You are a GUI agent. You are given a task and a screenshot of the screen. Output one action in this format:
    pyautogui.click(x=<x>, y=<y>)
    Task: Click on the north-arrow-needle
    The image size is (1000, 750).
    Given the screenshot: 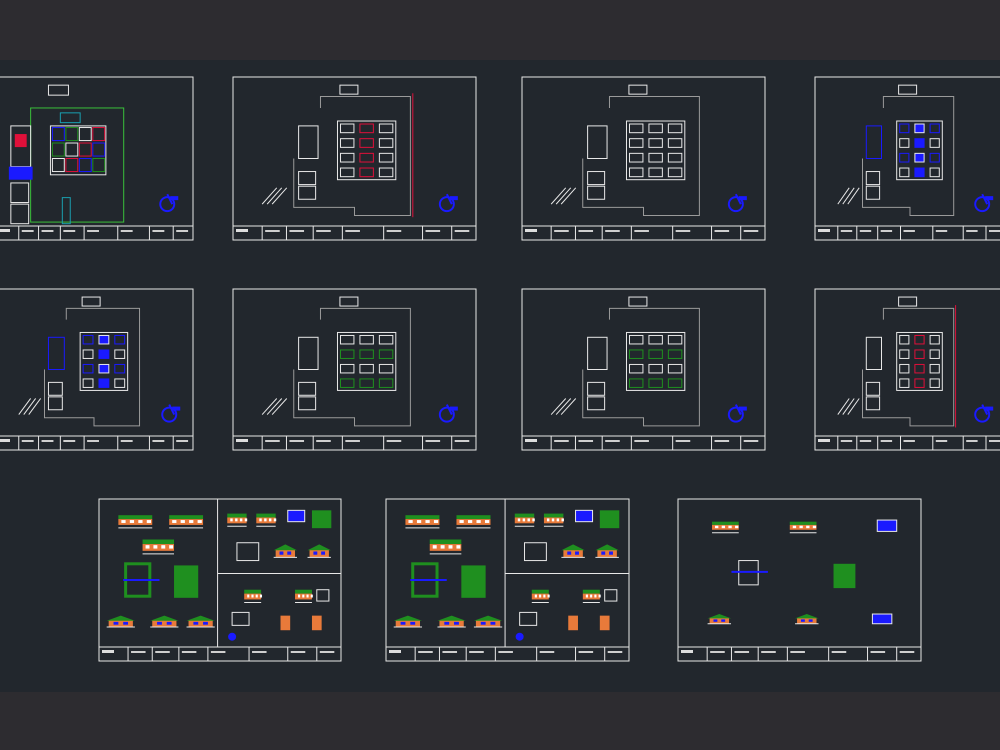 What is the action you would take?
    pyautogui.click(x=449, y=410)
    